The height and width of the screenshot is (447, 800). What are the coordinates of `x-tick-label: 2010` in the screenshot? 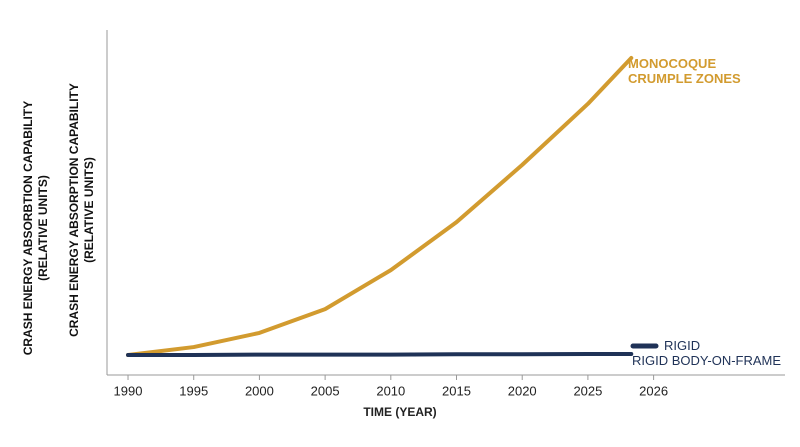 It's located at (390, 390).